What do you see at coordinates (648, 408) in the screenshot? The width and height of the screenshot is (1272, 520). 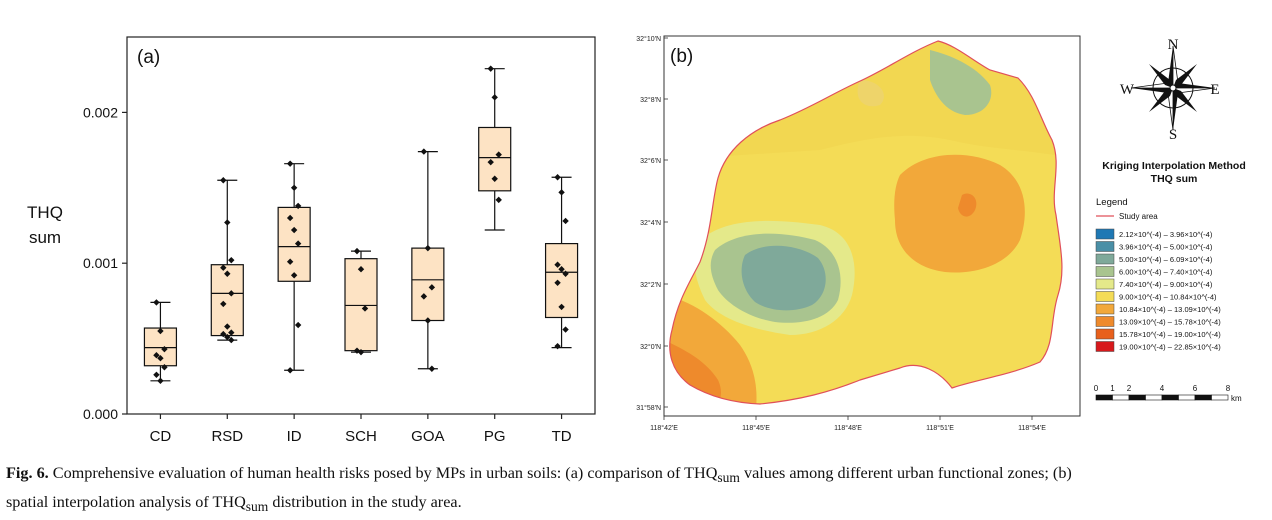 I see `latitude-label: 31°58'N` at bounding box center [648, 408].